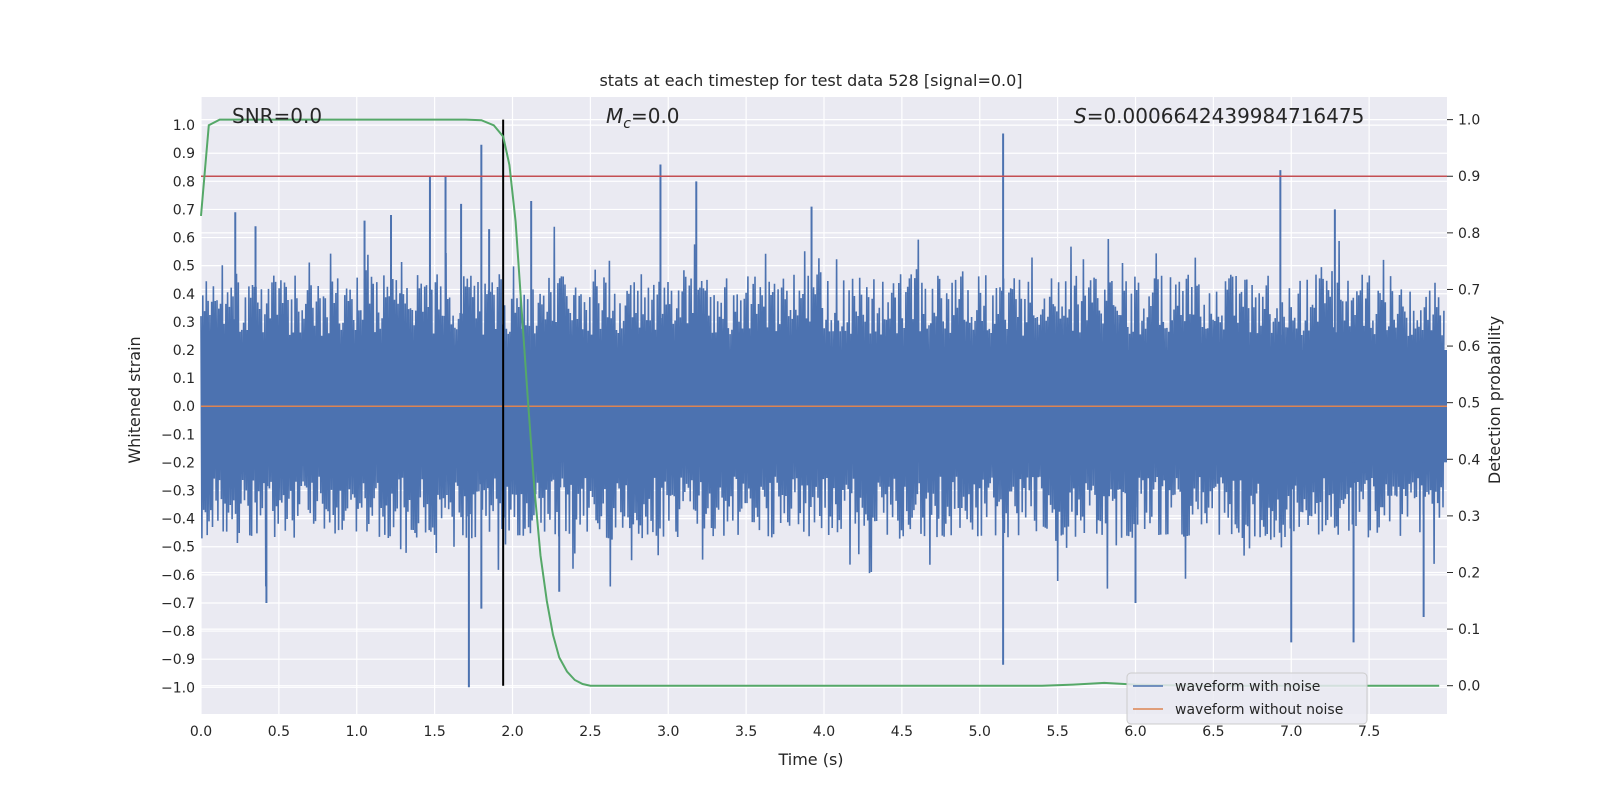 This screenshot has height=800, width=1600. Describe the element at coordinates (1469, 121) in the screenshot. I see `y2-tick-label: 1.0` at that location.